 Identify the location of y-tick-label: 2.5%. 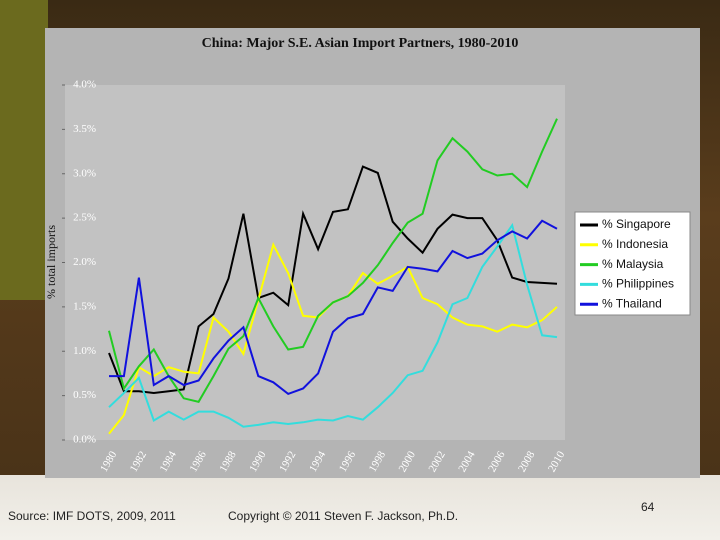
(84, 218).